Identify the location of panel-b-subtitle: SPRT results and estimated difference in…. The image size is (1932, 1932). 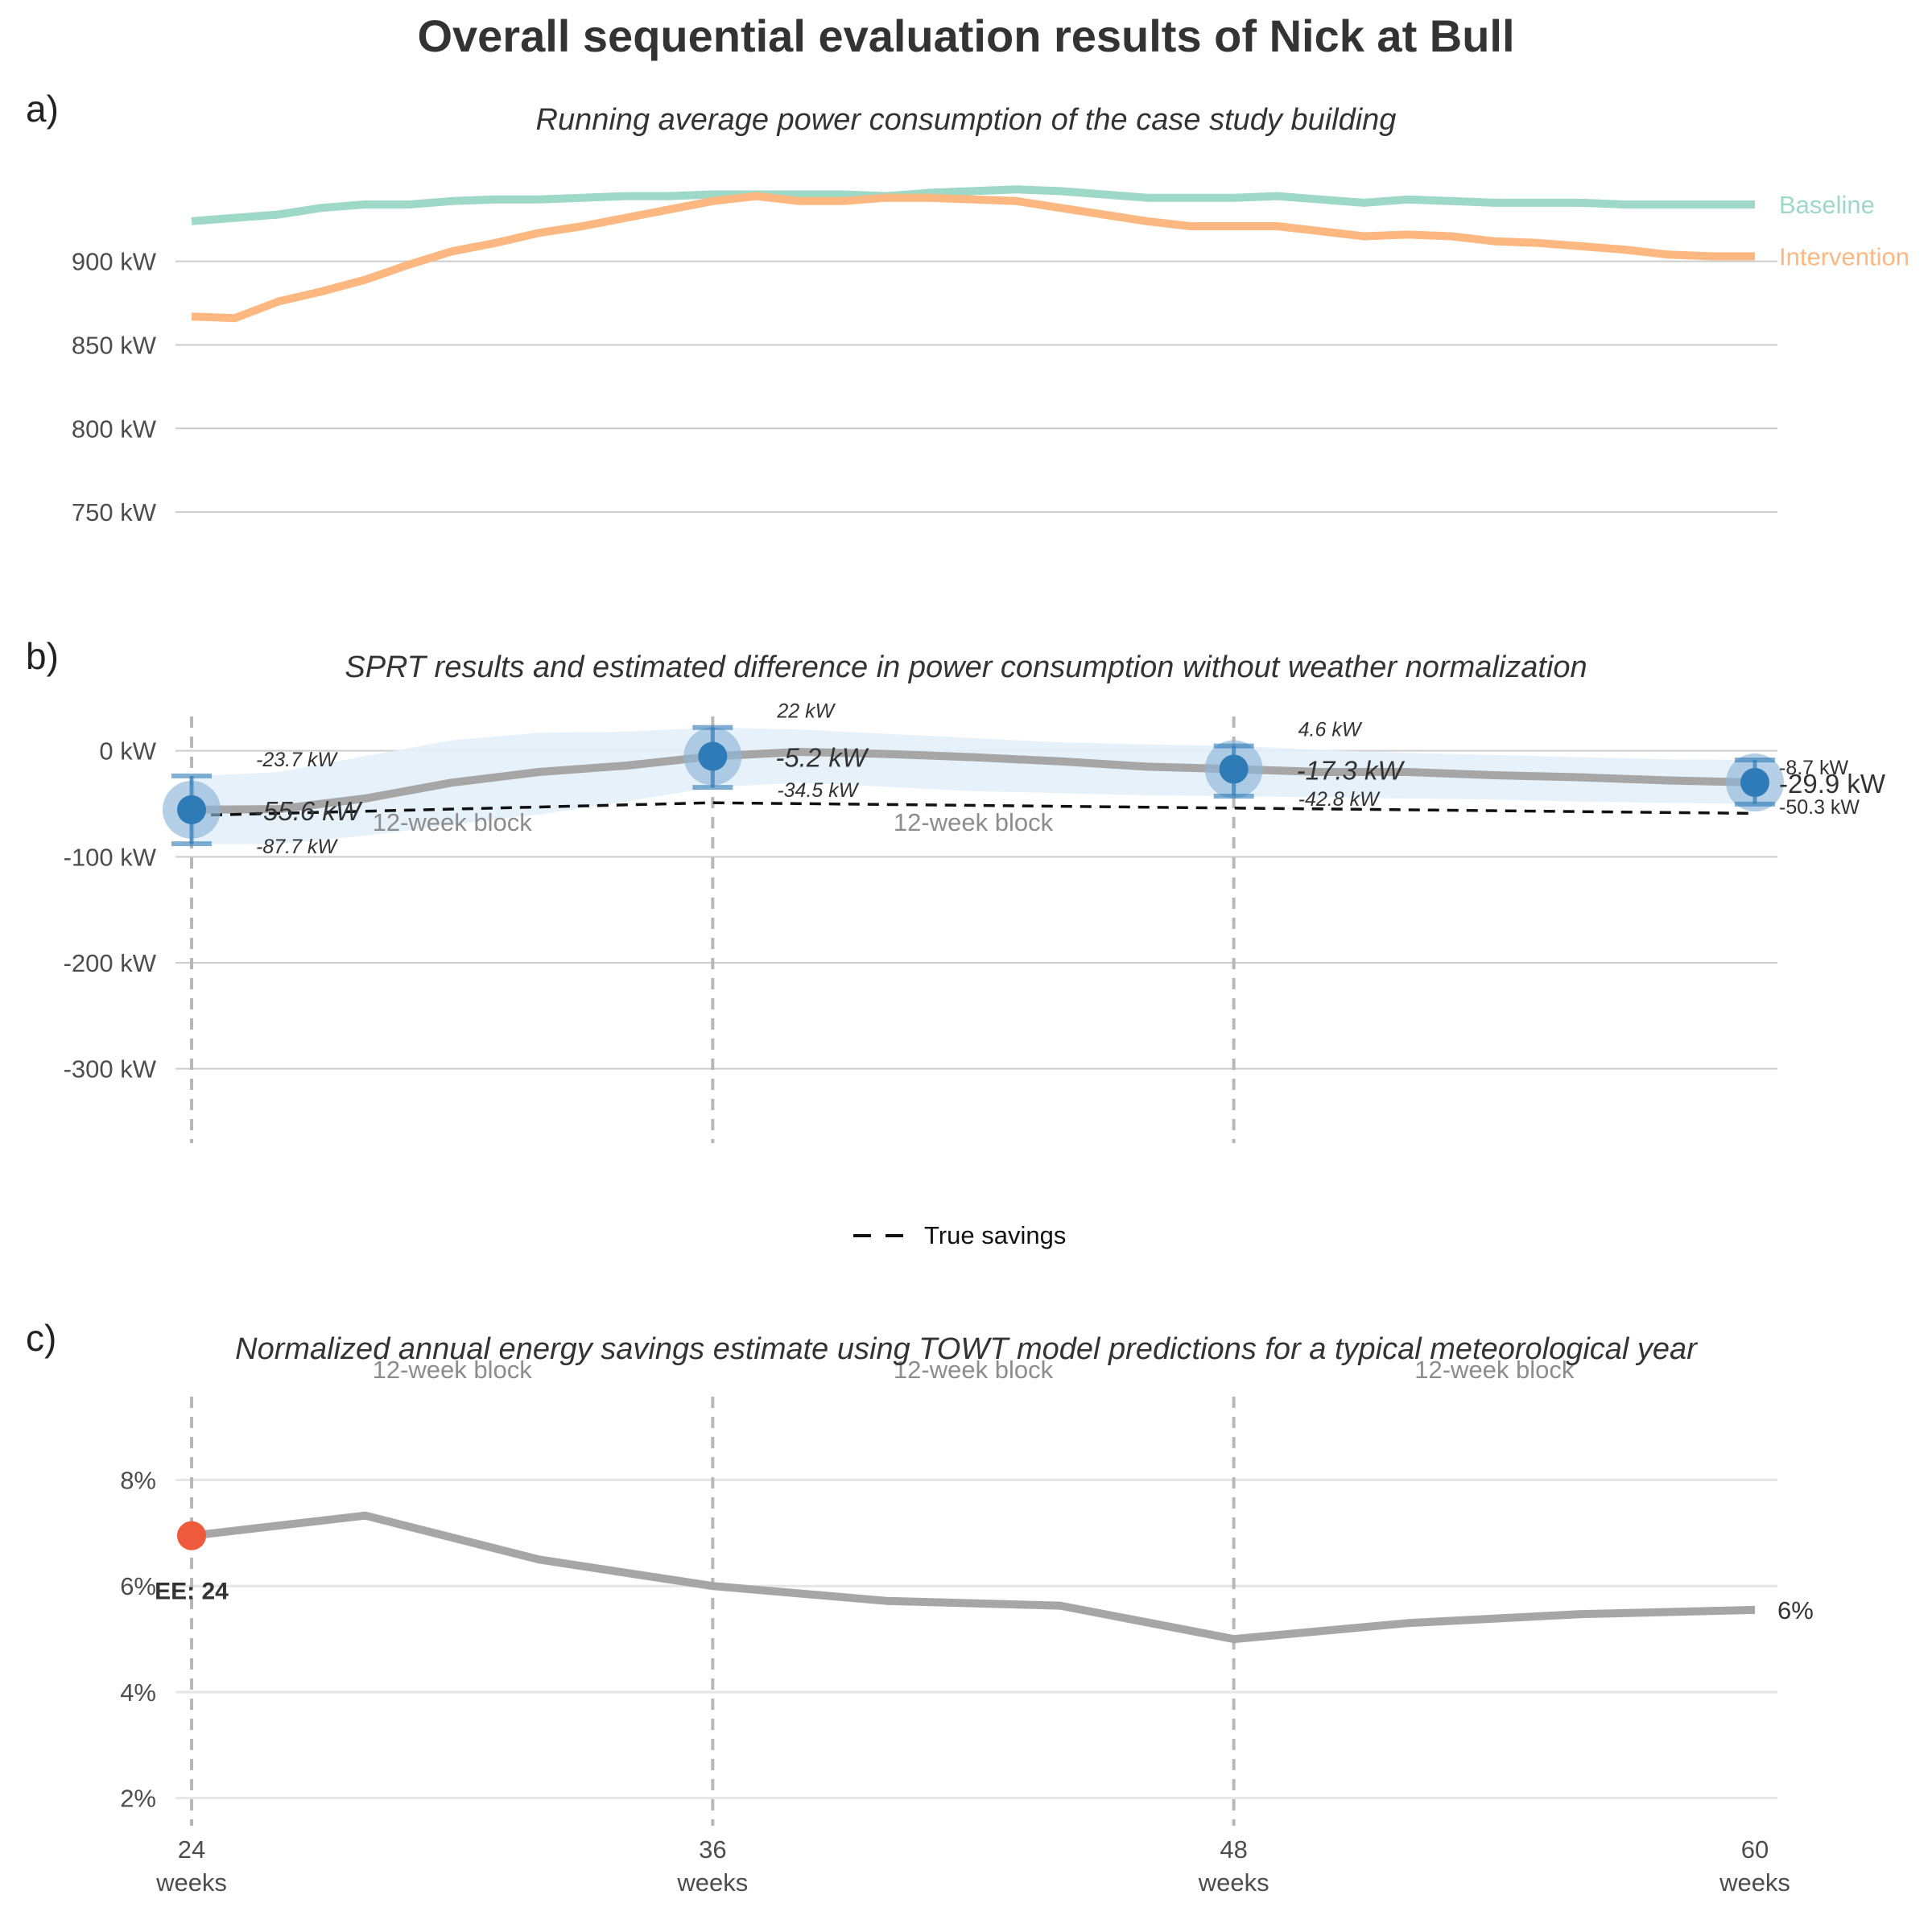
(966, 667).